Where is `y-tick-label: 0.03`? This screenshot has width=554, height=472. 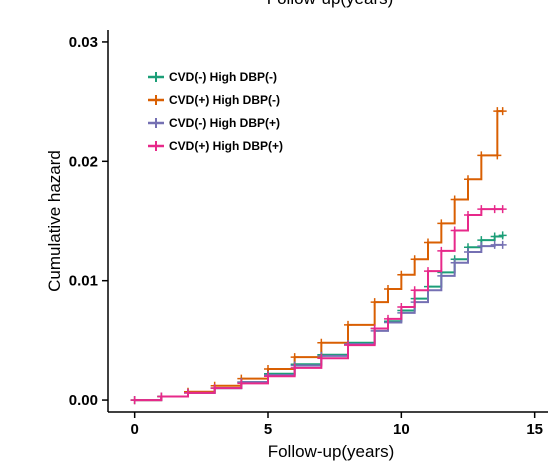
y-tick-label: 0.03 is located at coordinates (83, 42).